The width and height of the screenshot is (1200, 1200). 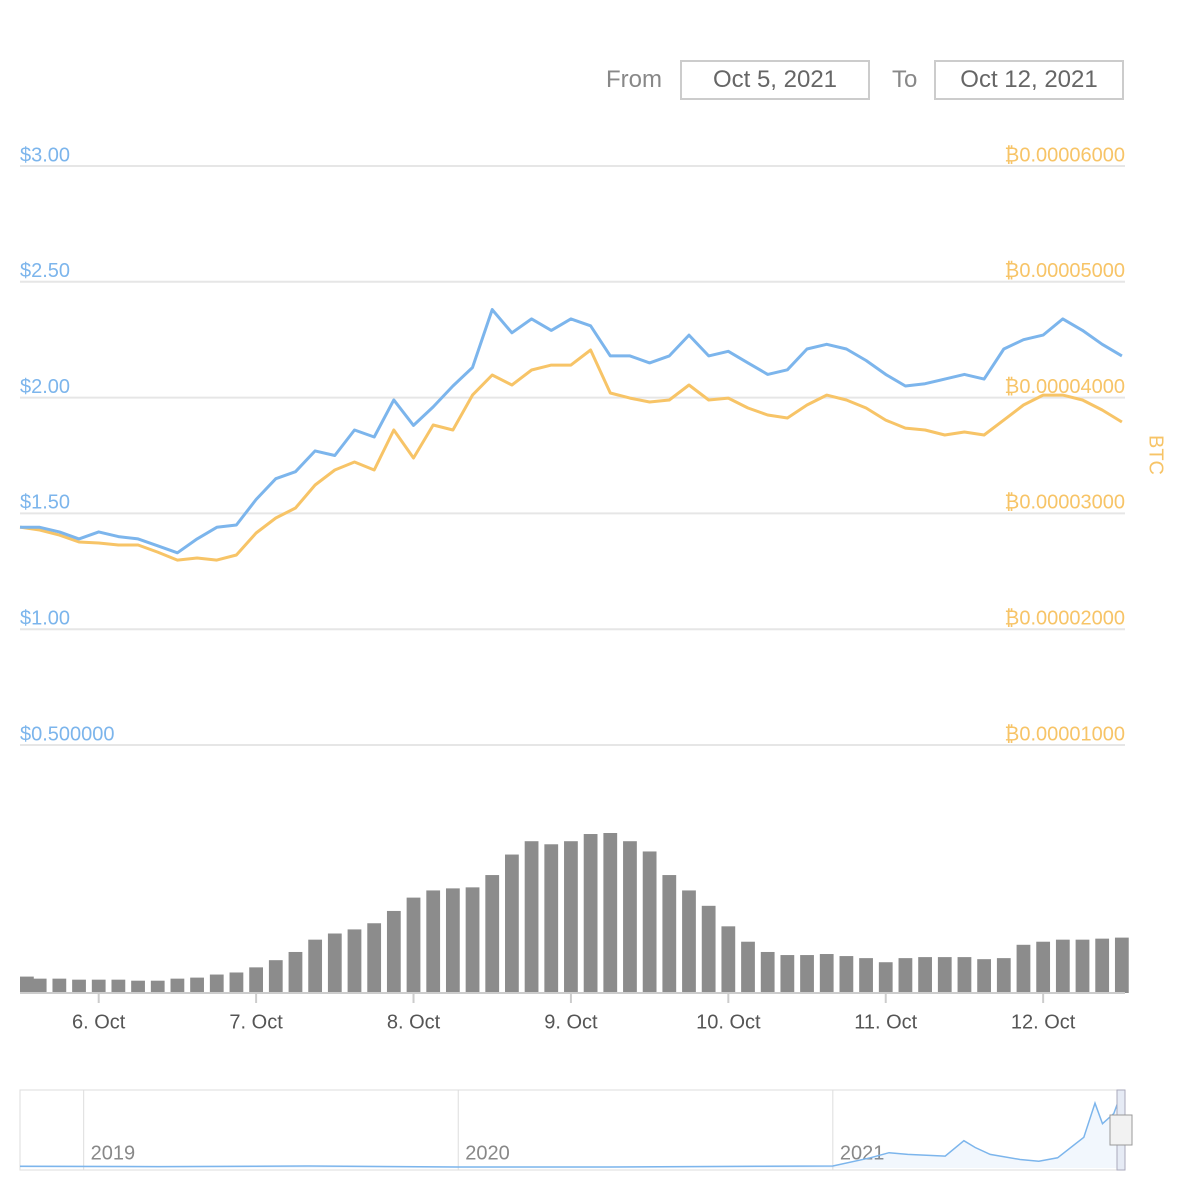 I want to click on y2-tick-label: ₿0.00006000, so click(x=1065, y=155).